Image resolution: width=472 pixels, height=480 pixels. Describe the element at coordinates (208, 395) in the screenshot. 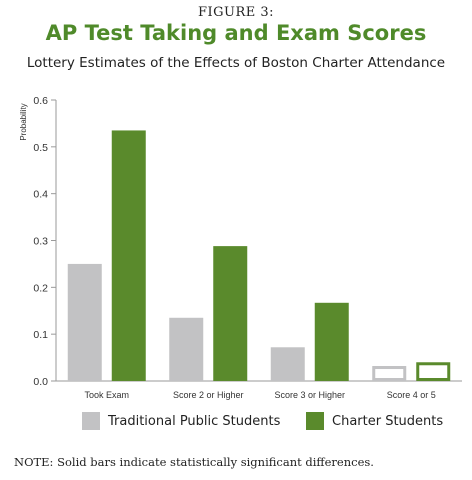

I see `x-tick-label: Score 2 or Higher` at that location.